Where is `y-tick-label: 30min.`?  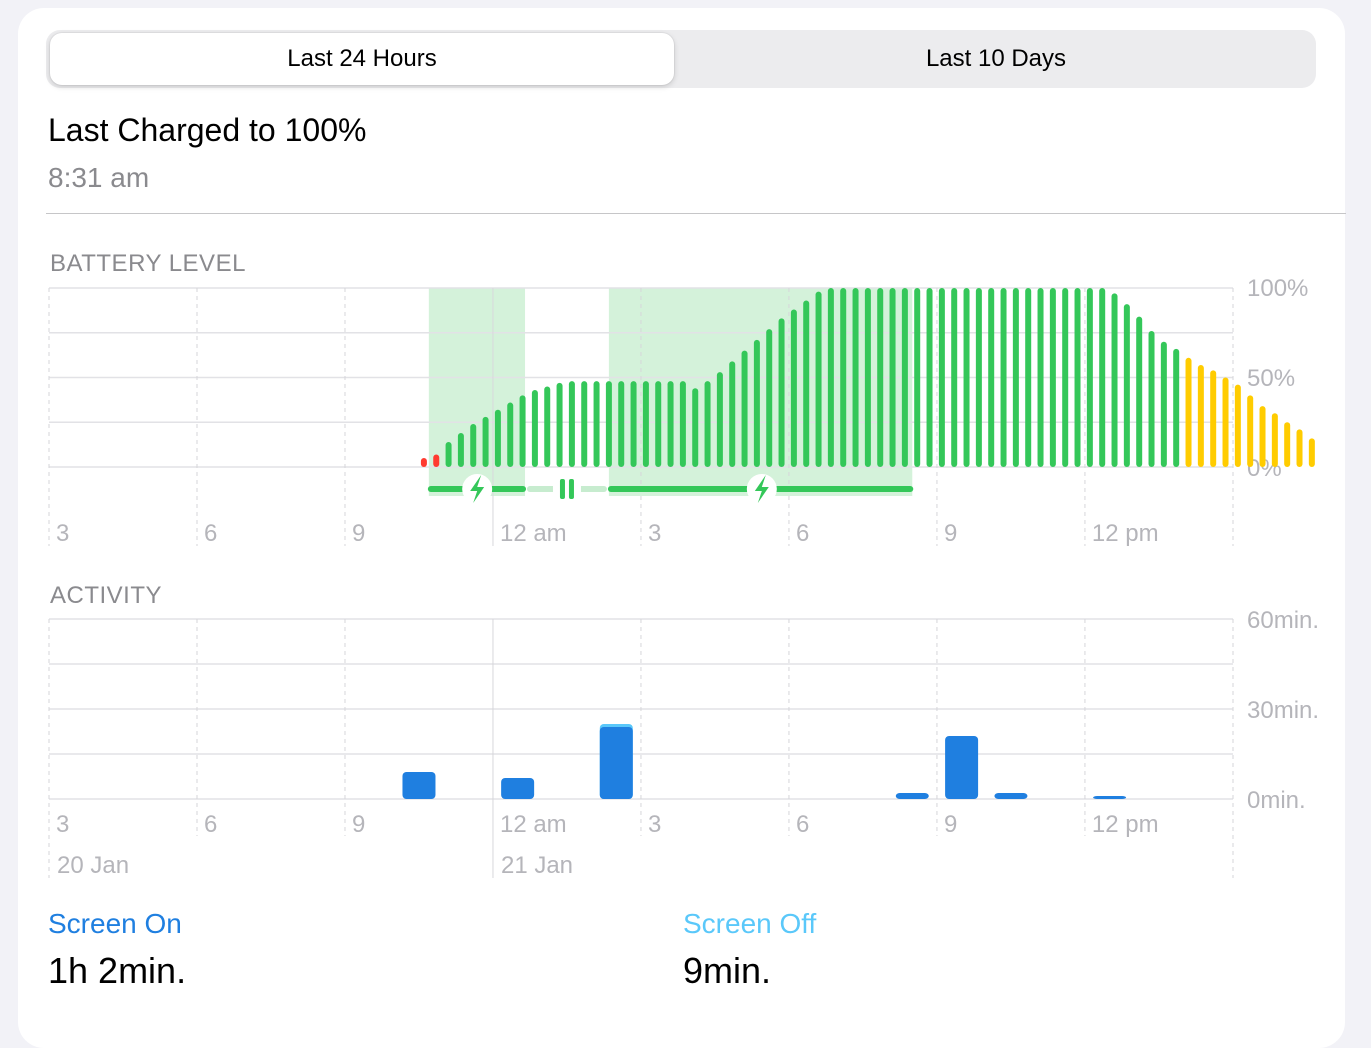 y-tick-label: 30min. is located at coordinates (1283, 710).